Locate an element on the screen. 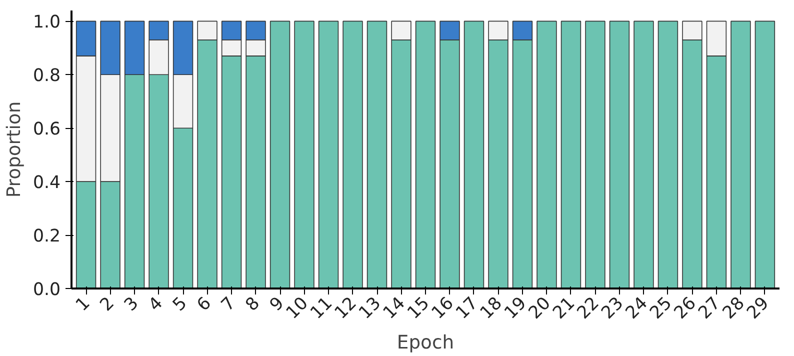  y-tick-label: 0.6 is located at coordinates (46, 130).